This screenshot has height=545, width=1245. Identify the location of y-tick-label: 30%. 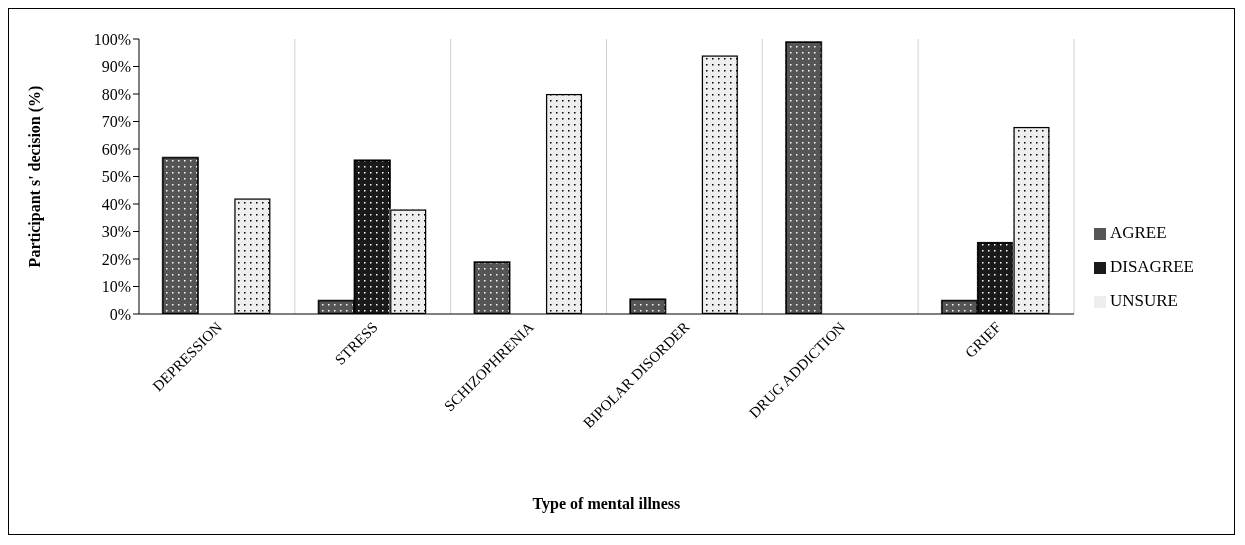
(116, 232).